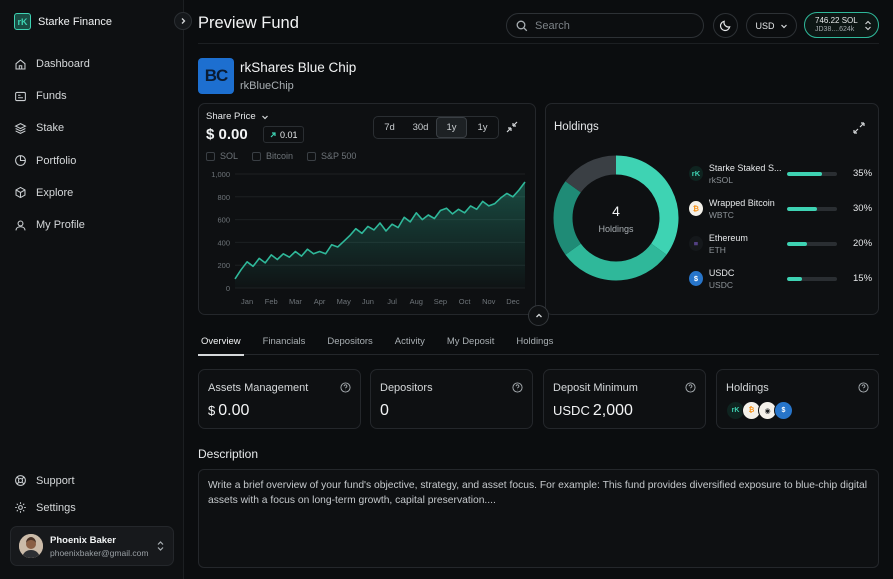 Image resolution: width=893 pixels, height=579 pixels. Describe the element at coordinates (20, 161) in the screenshot. I see `pie-chart-icon` at that location.